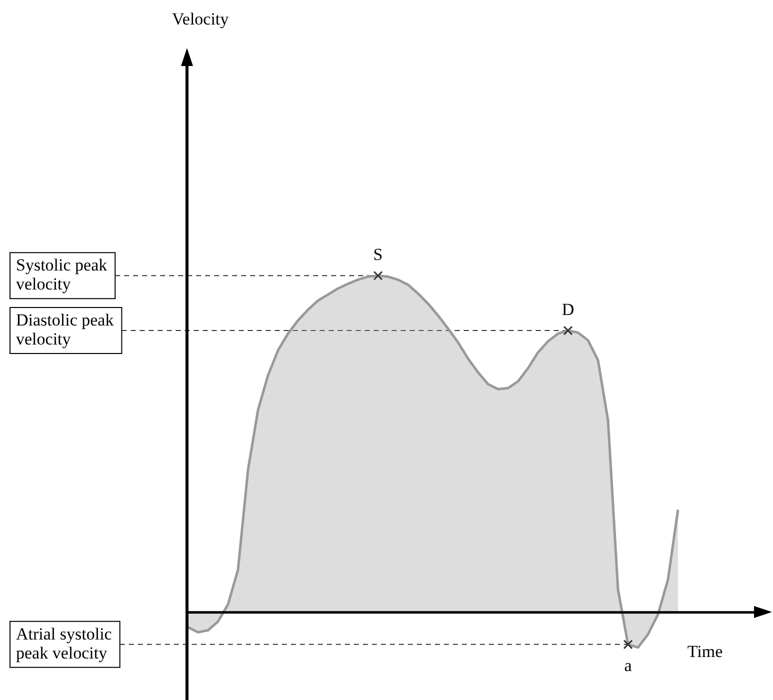 The image size is (773, 700). I want to click on text: Velocity, so click(201, 18).